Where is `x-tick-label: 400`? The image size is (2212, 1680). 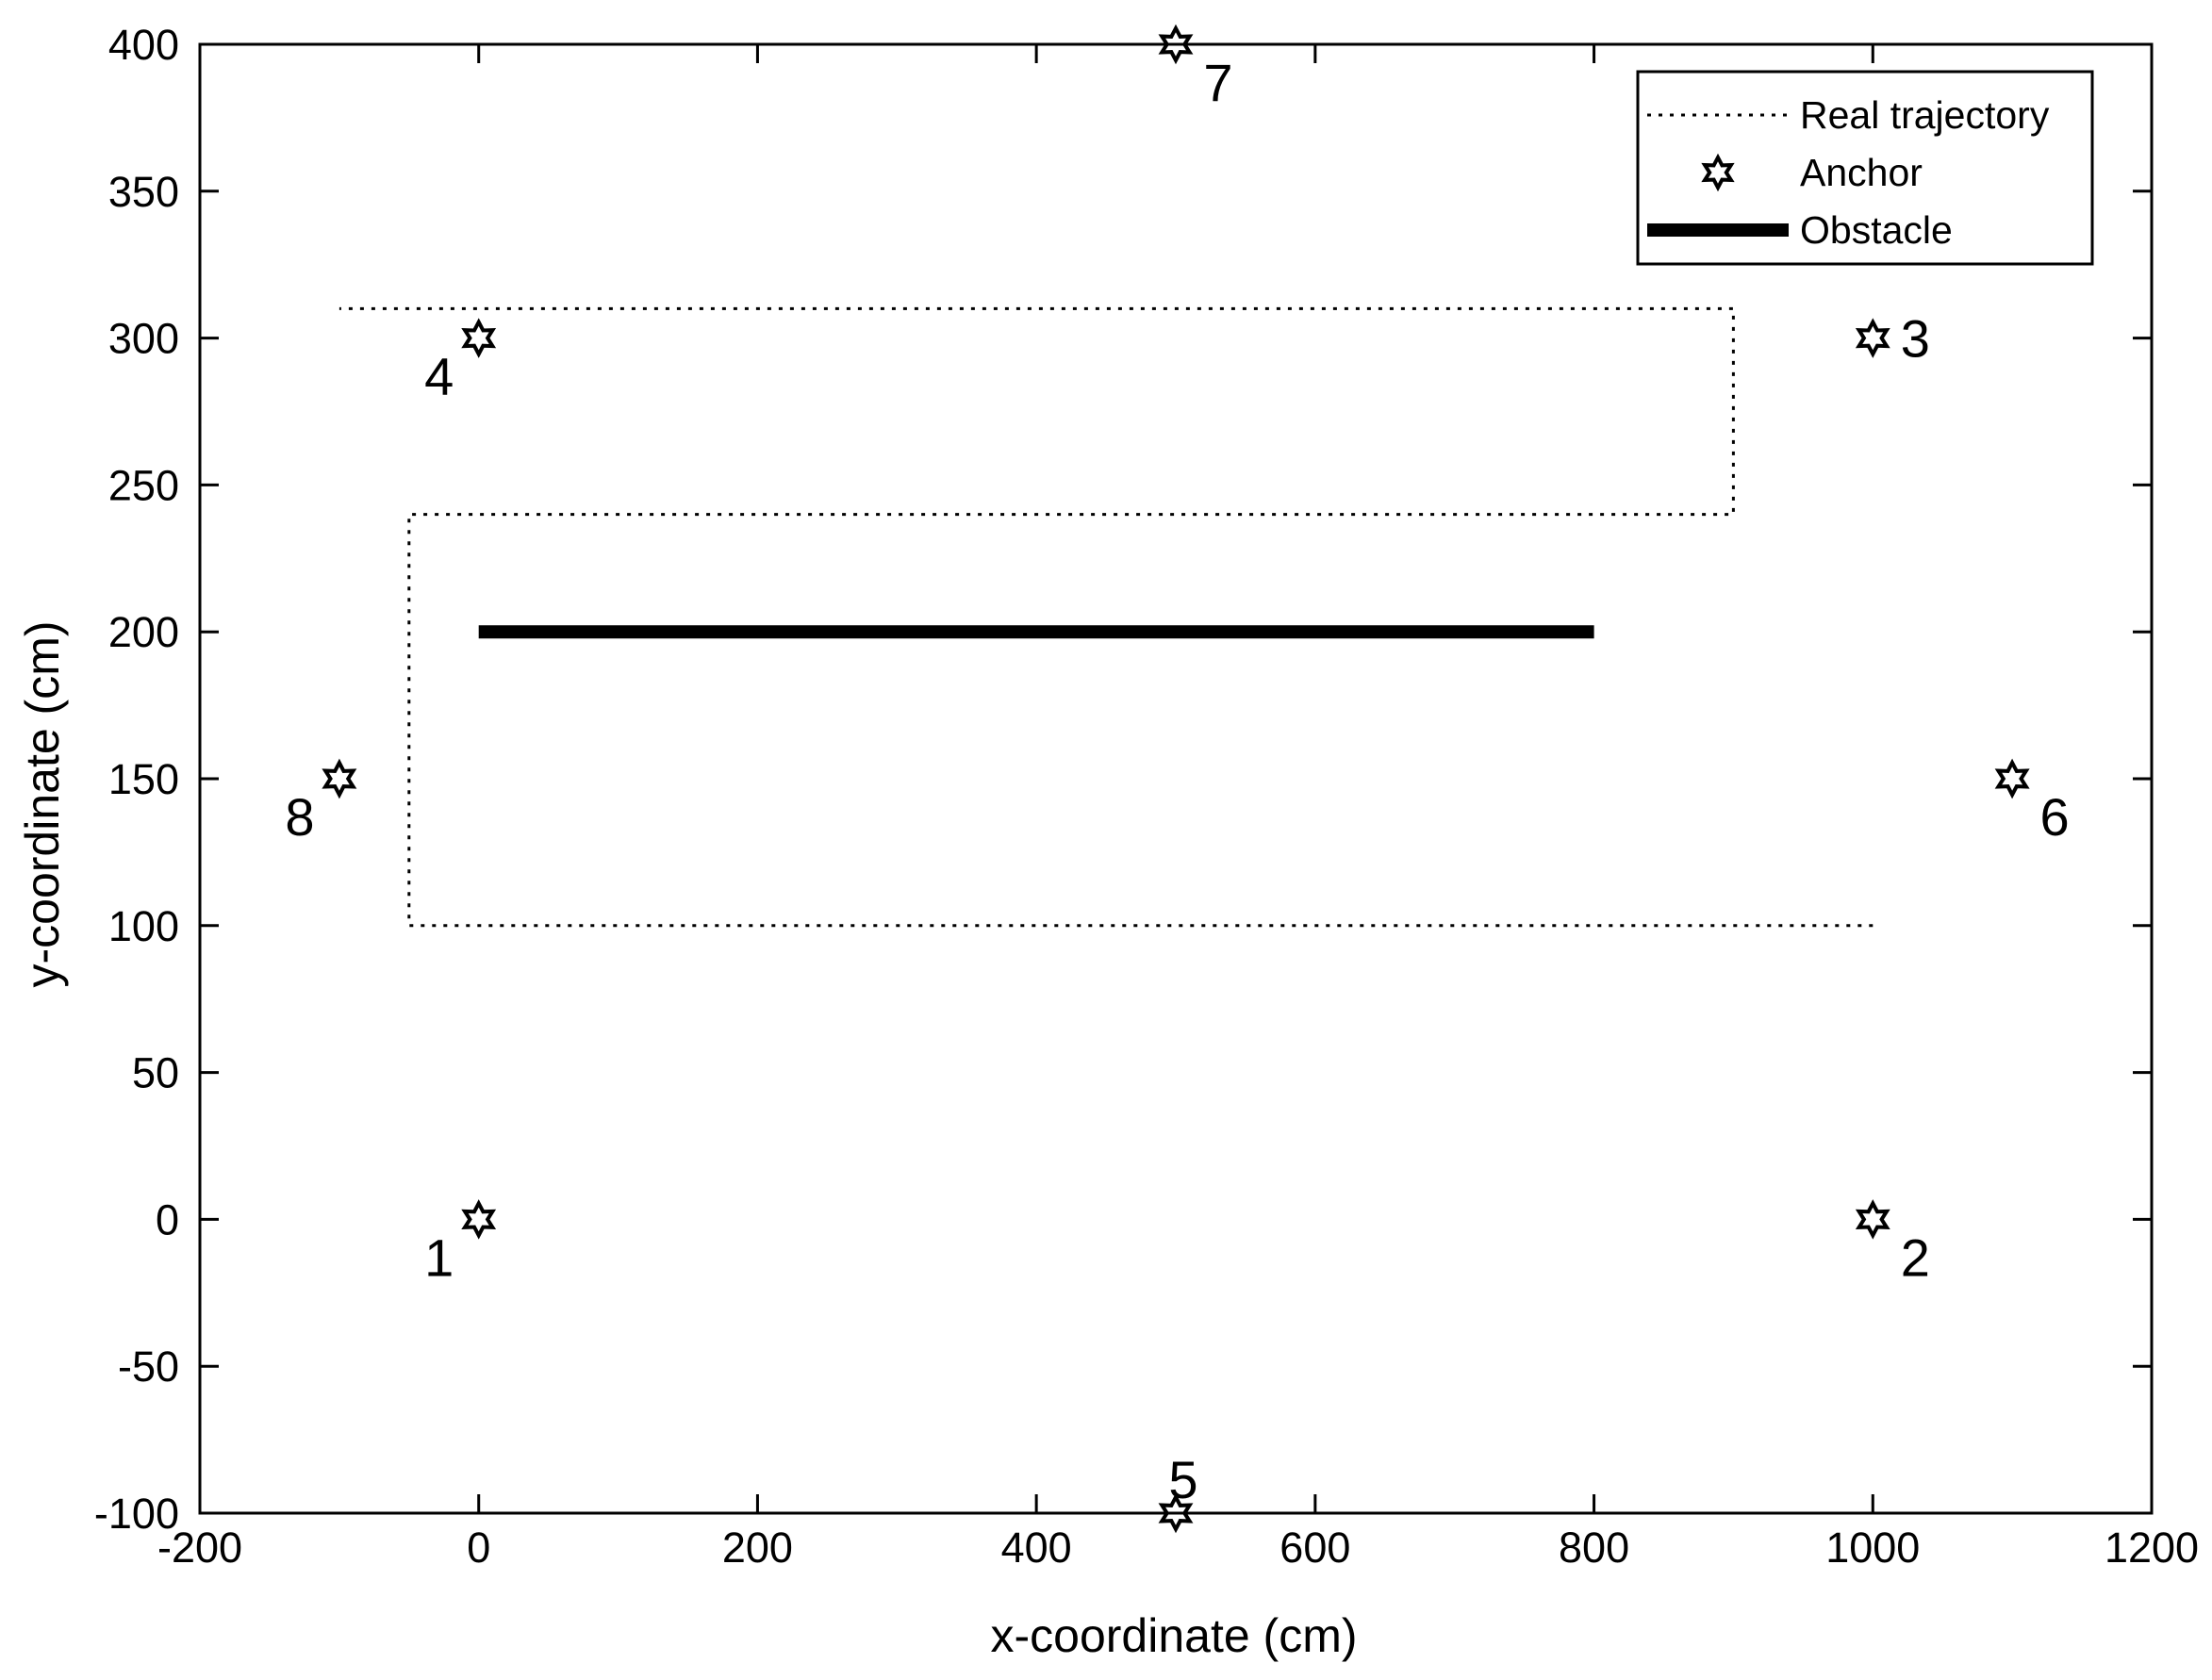
x-tick-label: 400 is located at coordinates (1036, 1548).